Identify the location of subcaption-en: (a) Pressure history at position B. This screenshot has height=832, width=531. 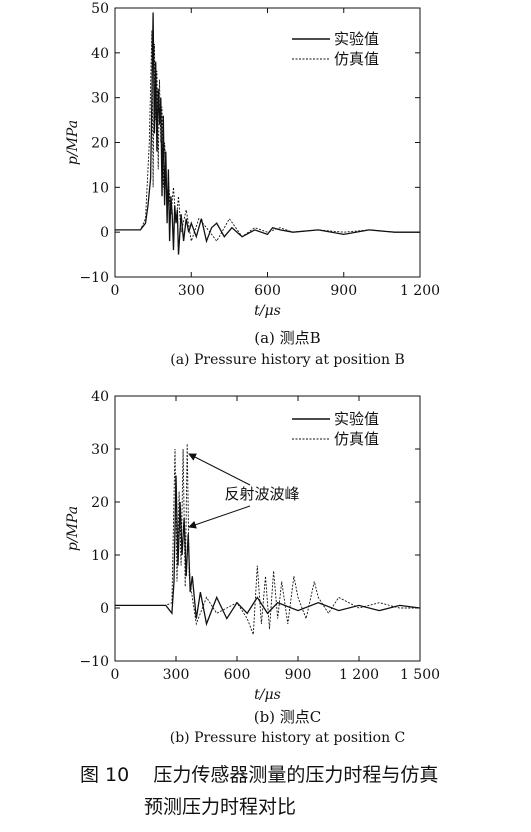
(287, 360).